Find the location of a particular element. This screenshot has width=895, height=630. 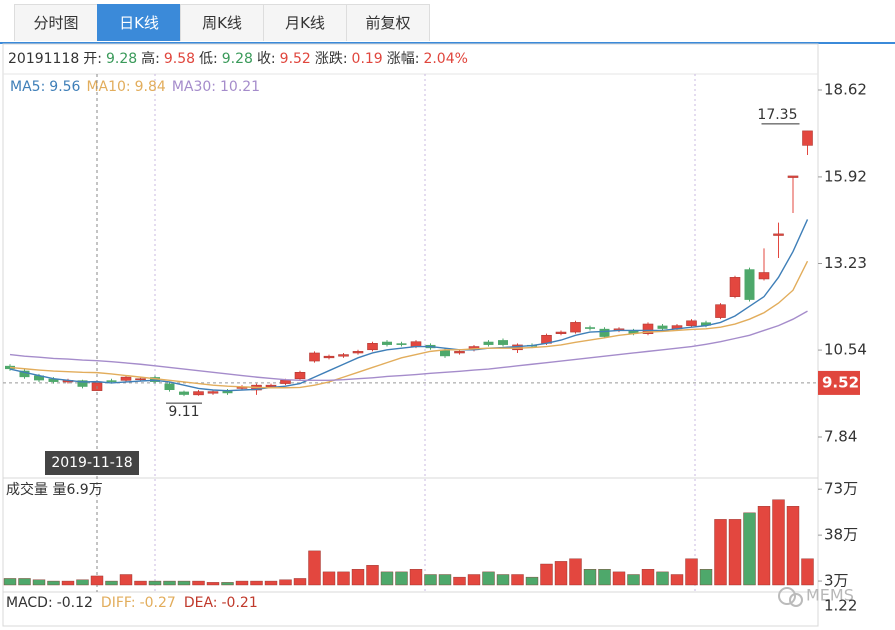

indicator-name: MACD: is located at coordinates (29, 603).